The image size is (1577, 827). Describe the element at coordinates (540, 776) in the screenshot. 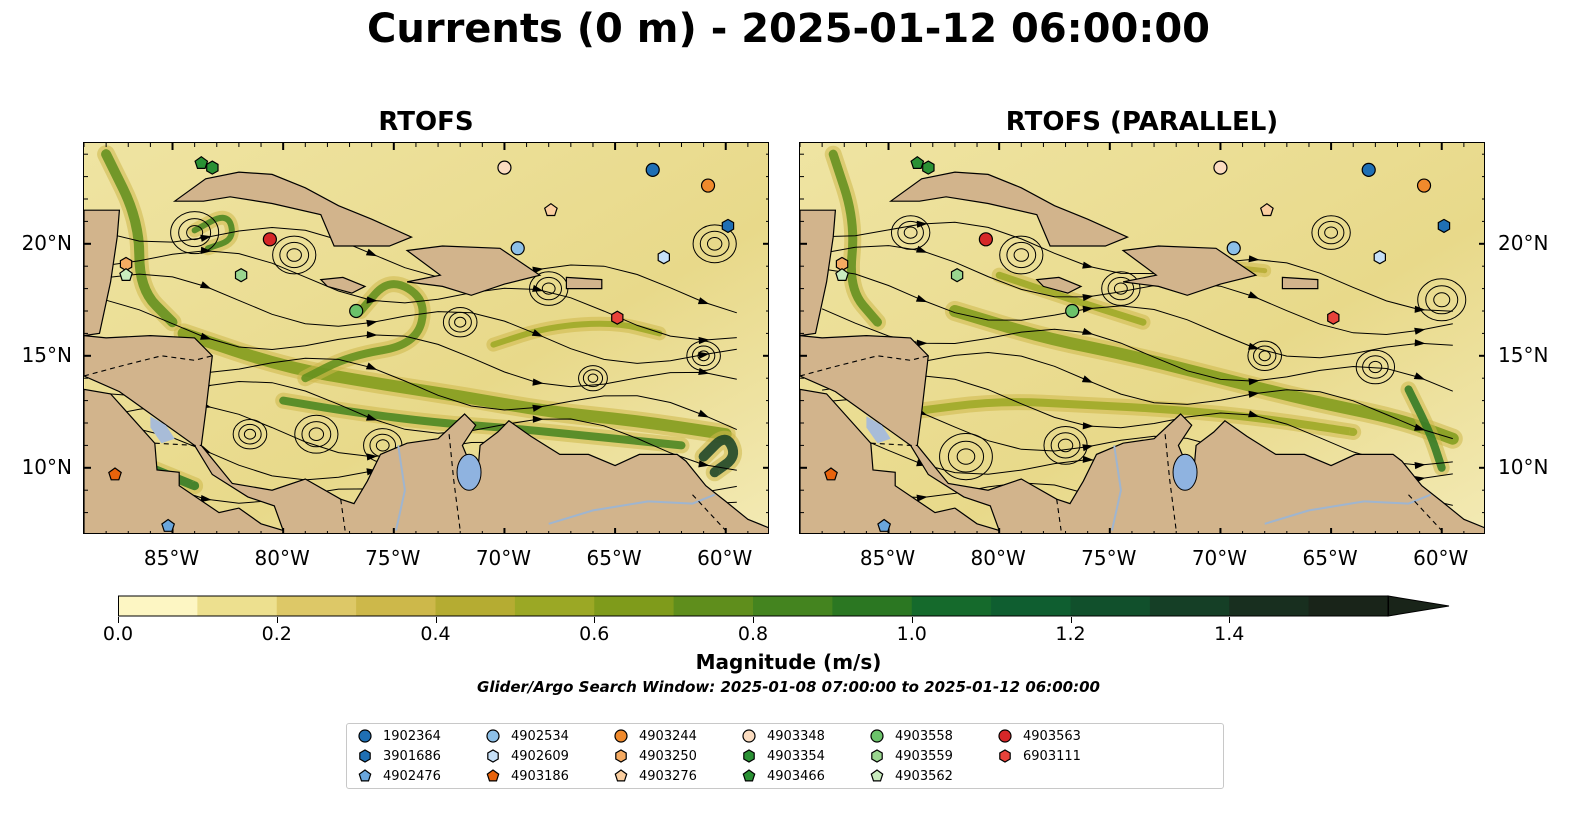

I see `legend-label: 4903186` at that location.